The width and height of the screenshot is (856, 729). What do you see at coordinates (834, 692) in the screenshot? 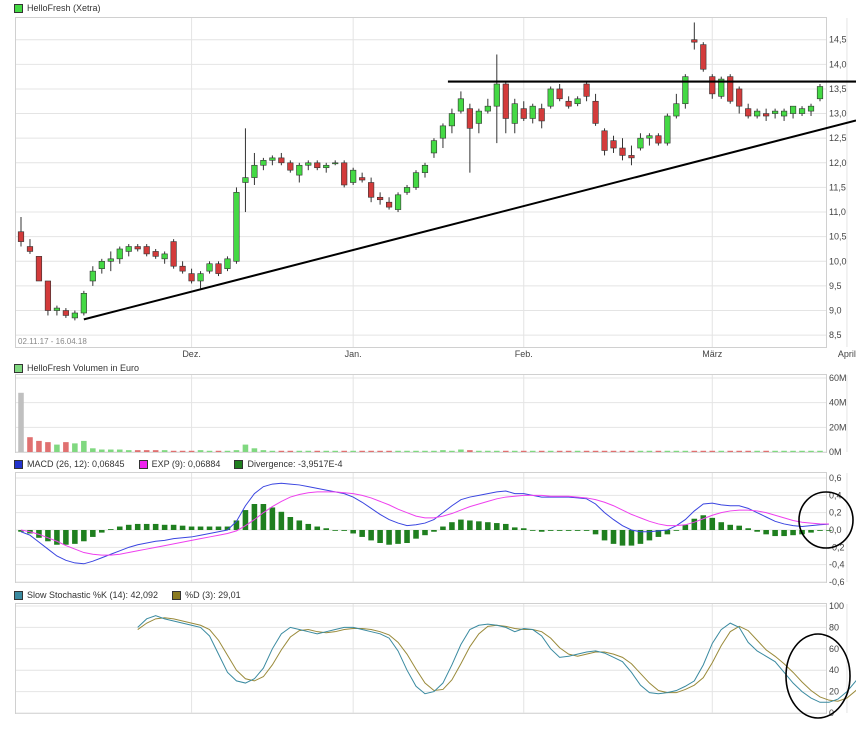
I see `stoch-y-tick: 20` at bounding box center [834, 692].